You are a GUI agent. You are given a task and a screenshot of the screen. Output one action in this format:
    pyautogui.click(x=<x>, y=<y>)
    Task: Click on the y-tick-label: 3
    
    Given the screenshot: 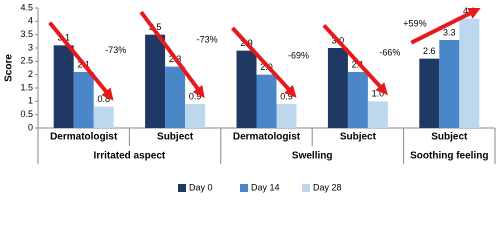 What is the action you would take?
    pyautogui.click(x=30, y=47)
    